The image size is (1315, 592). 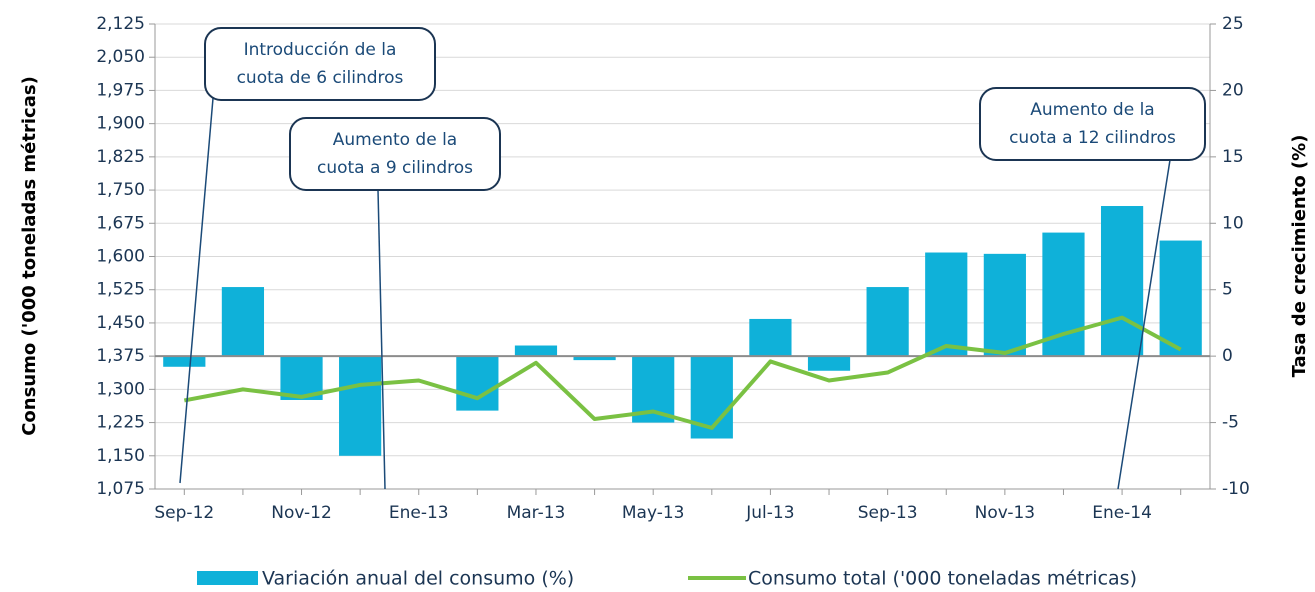 I want to click on x-tick-label: Nov-12, so click(x=301, y=513).